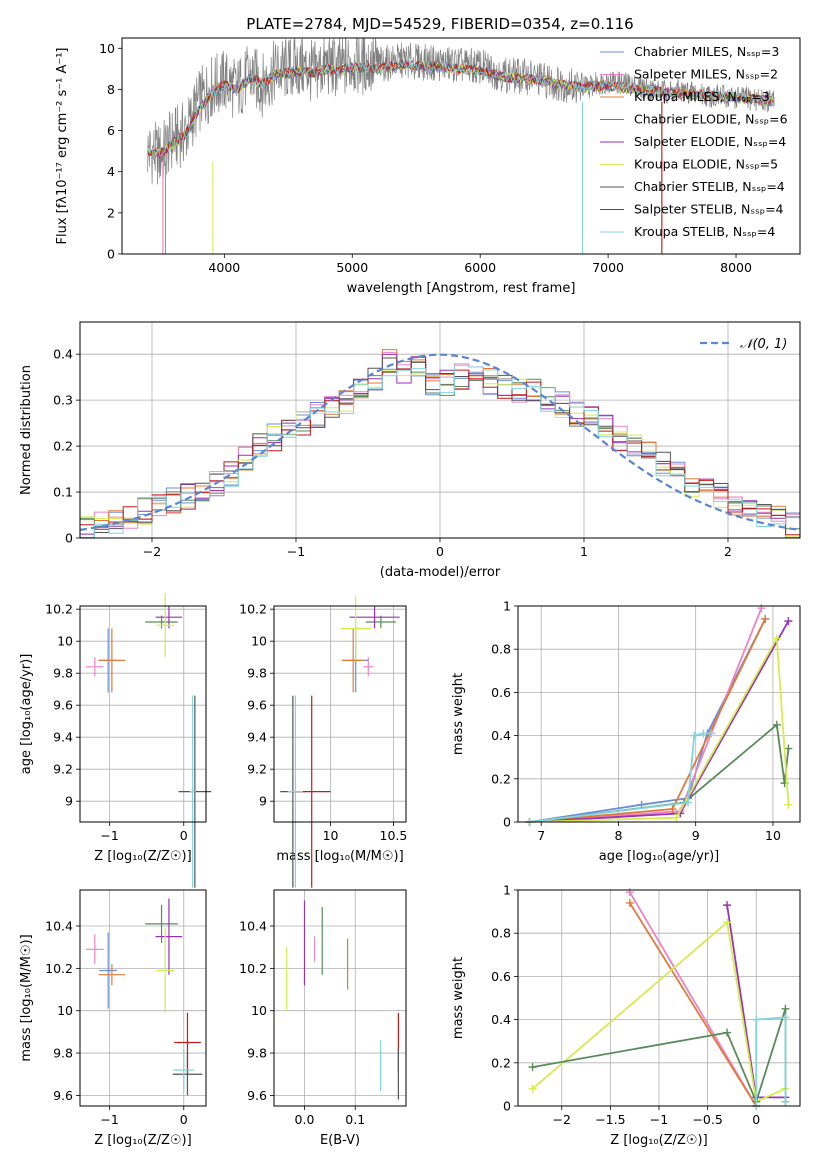 The image size is (819, 1170). What do you see at coordinates (331, 835) in the screenshot?
I see `x-tick-label: 10` at bounding box center [331, 835].